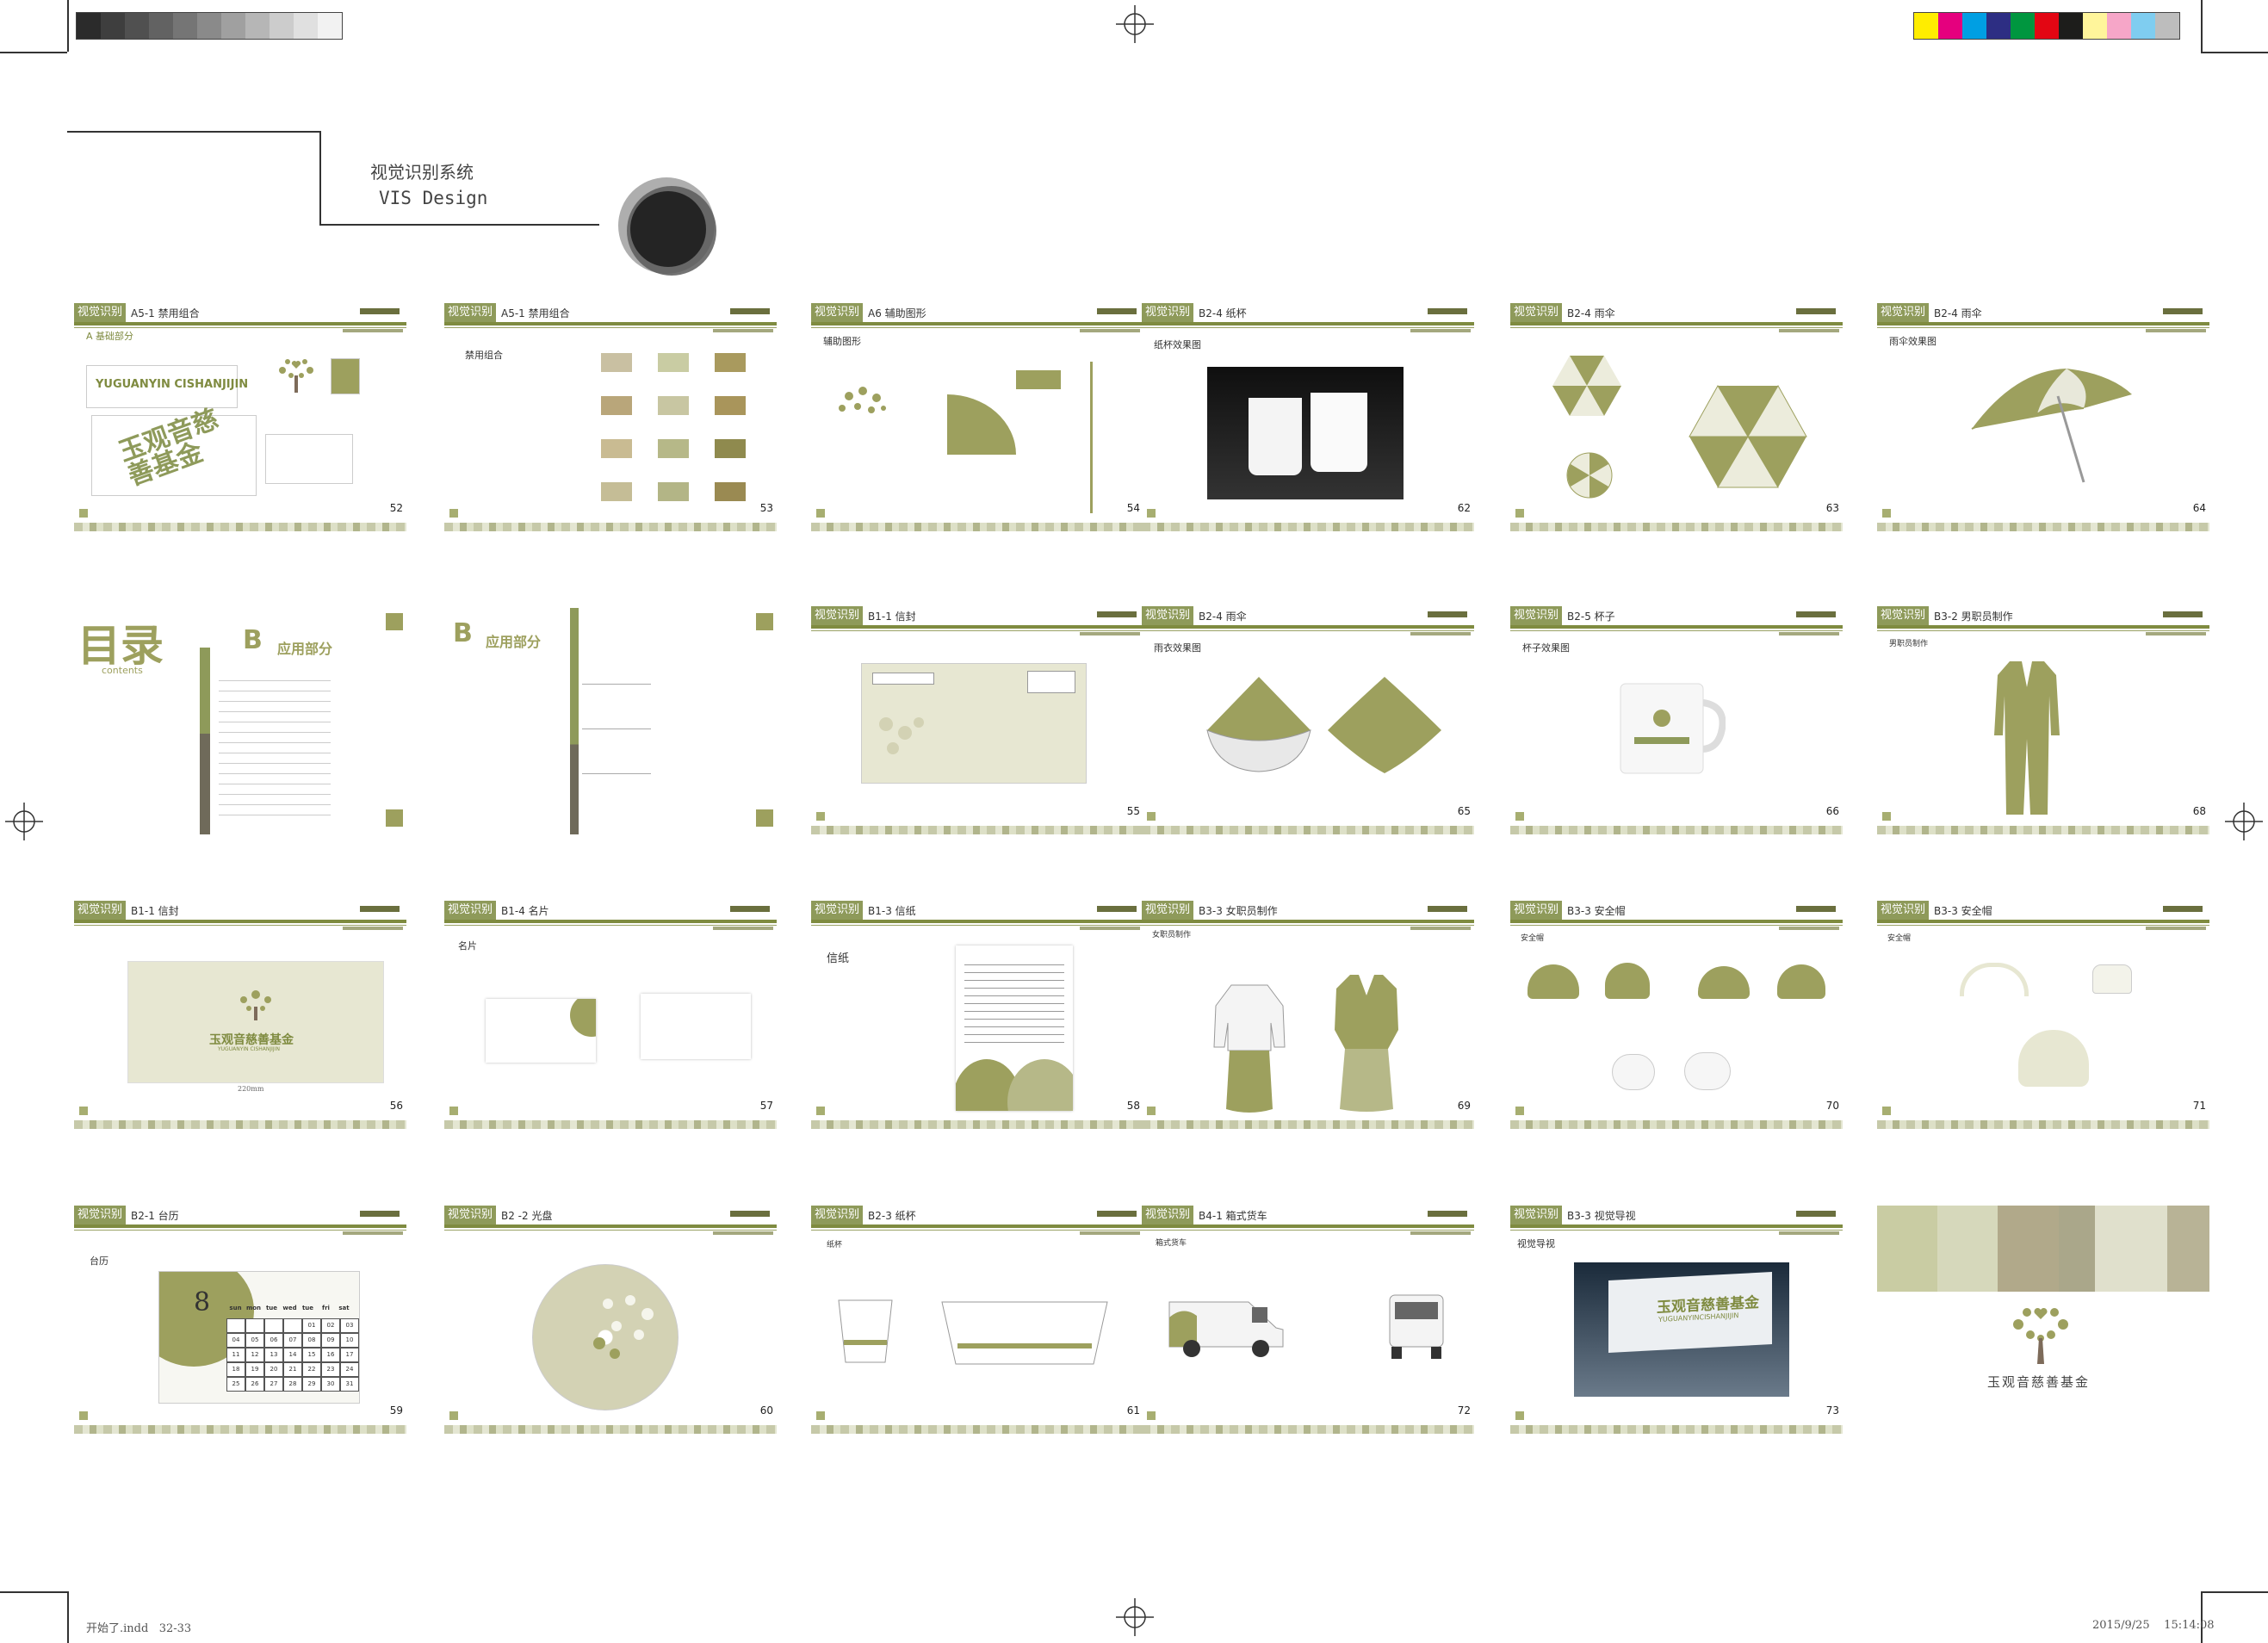  What do you see at coordinates (1171, 1244) in the screenshot?
I see `page-subtitle: 箱式货车` at bounding box center [1171, 1244].